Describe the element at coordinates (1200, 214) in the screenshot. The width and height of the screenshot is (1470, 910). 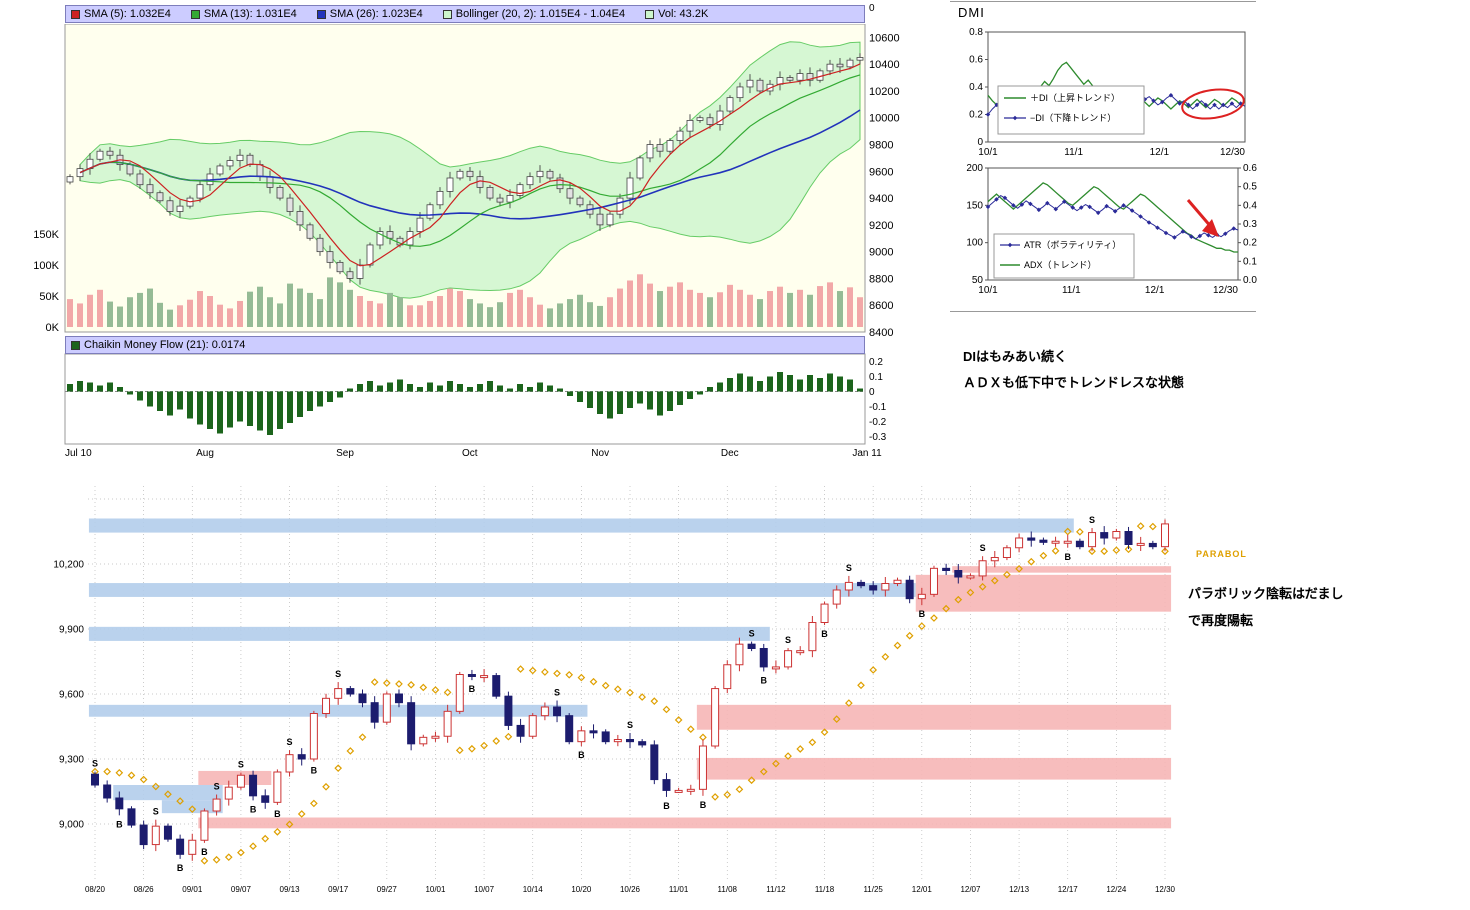
I see `adx-down-arrow` at that location.